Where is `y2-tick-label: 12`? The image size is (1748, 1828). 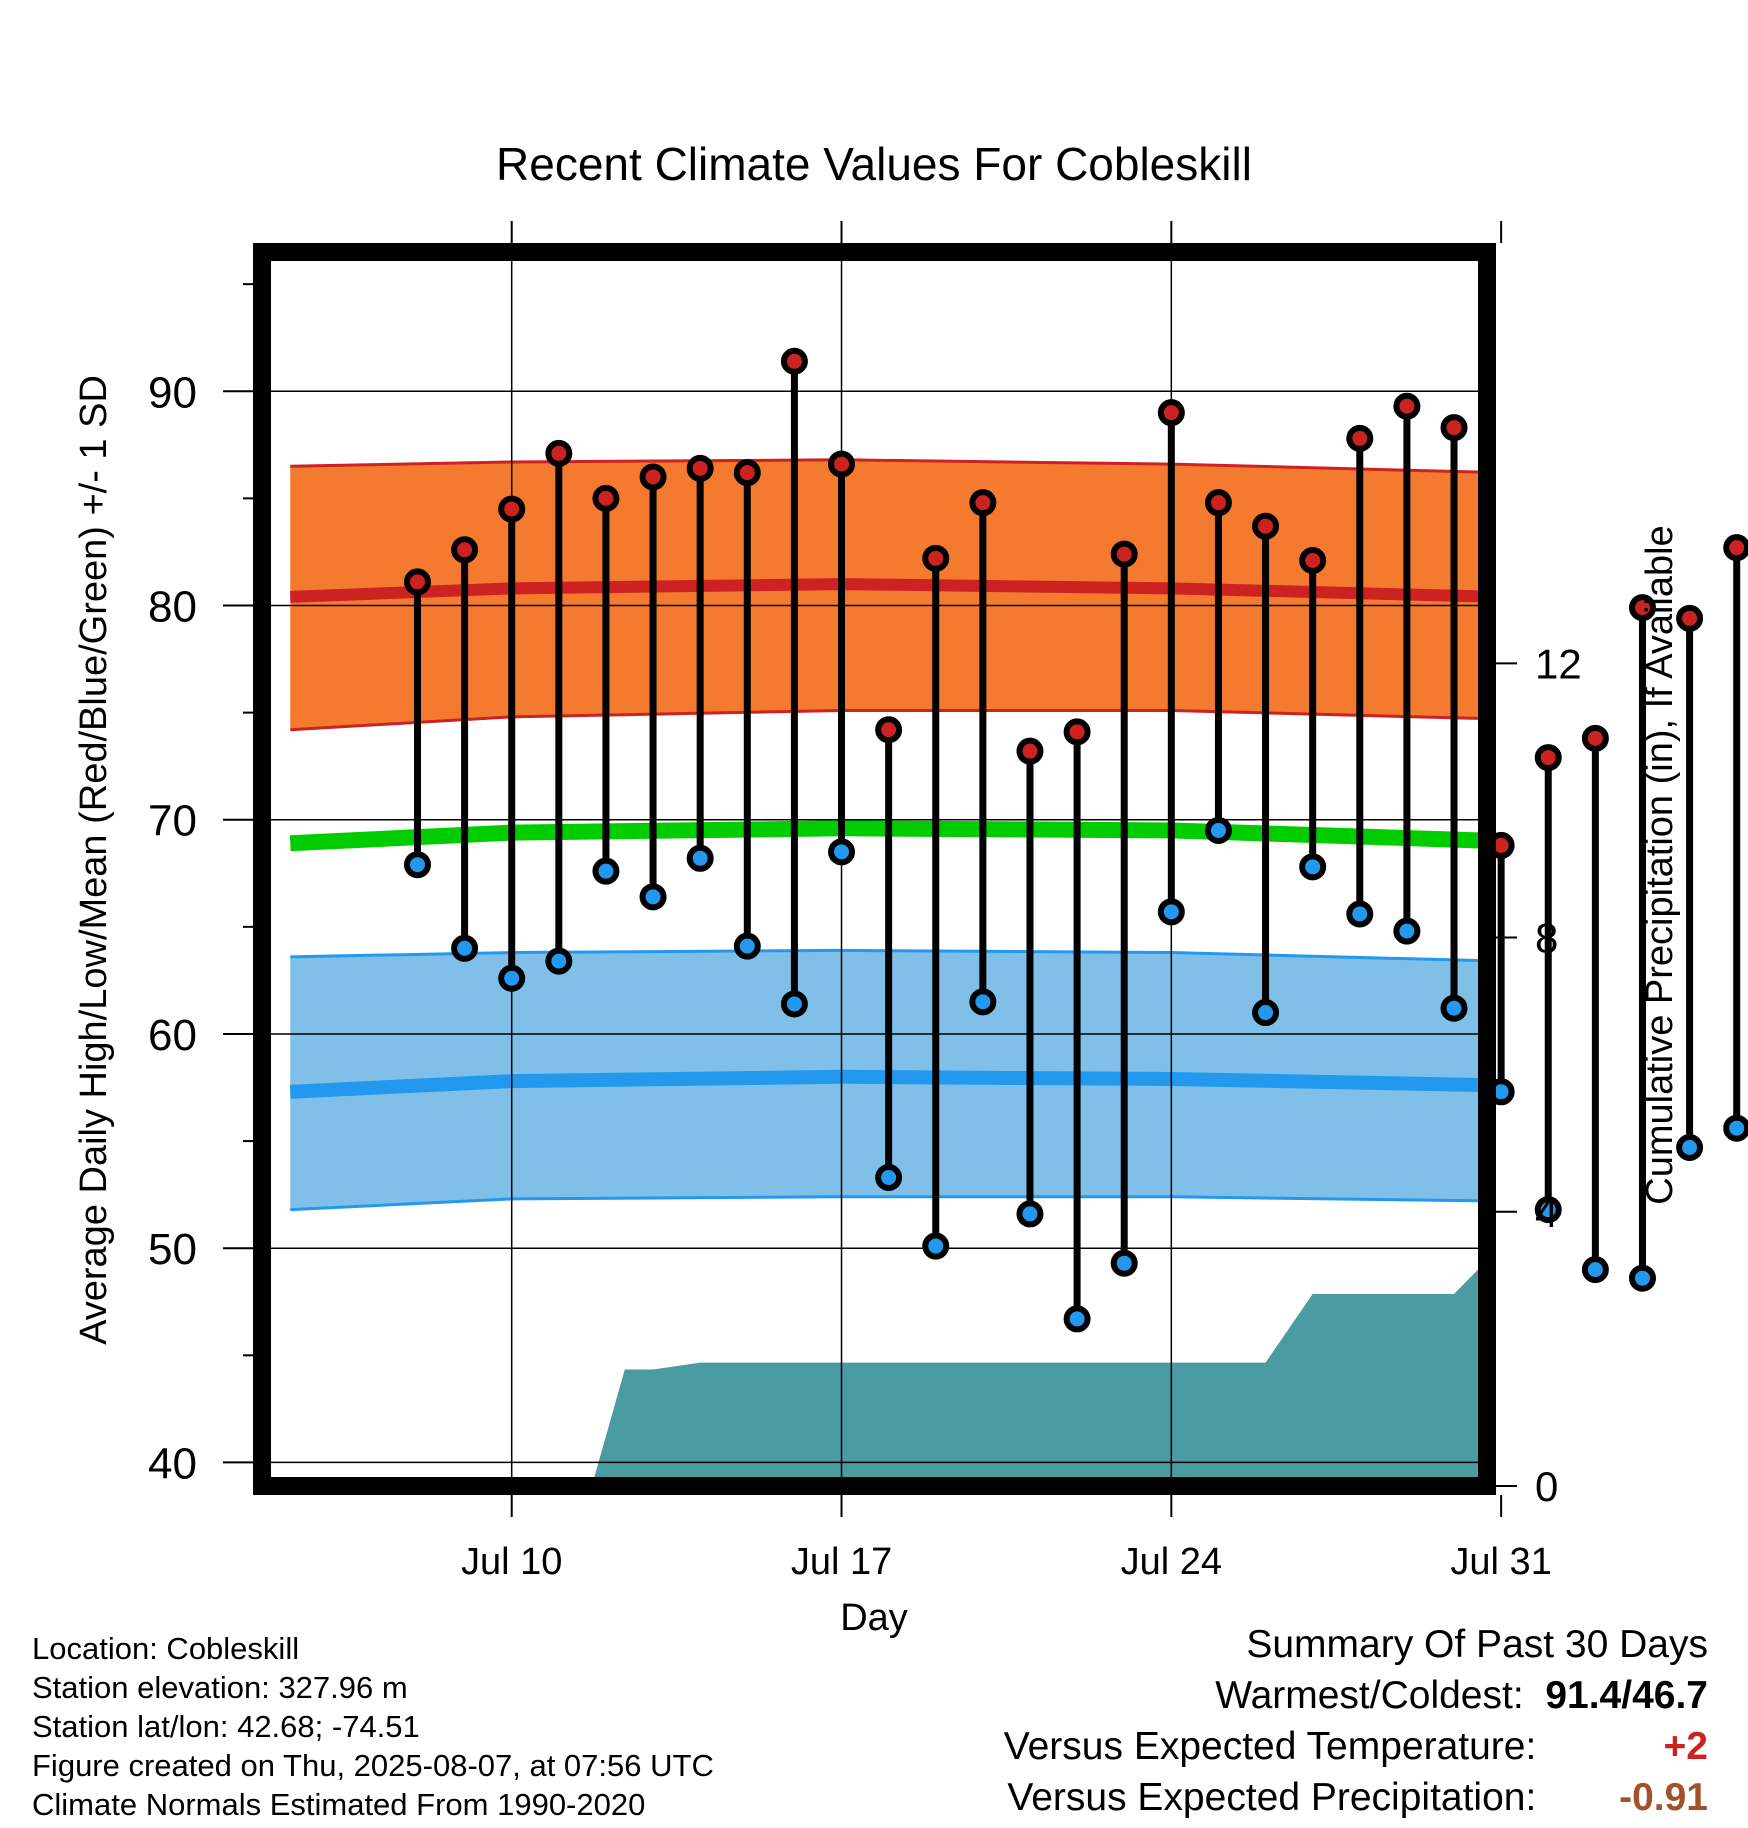 y2-tick-label: 12 is located at coordinates (1558, 663).